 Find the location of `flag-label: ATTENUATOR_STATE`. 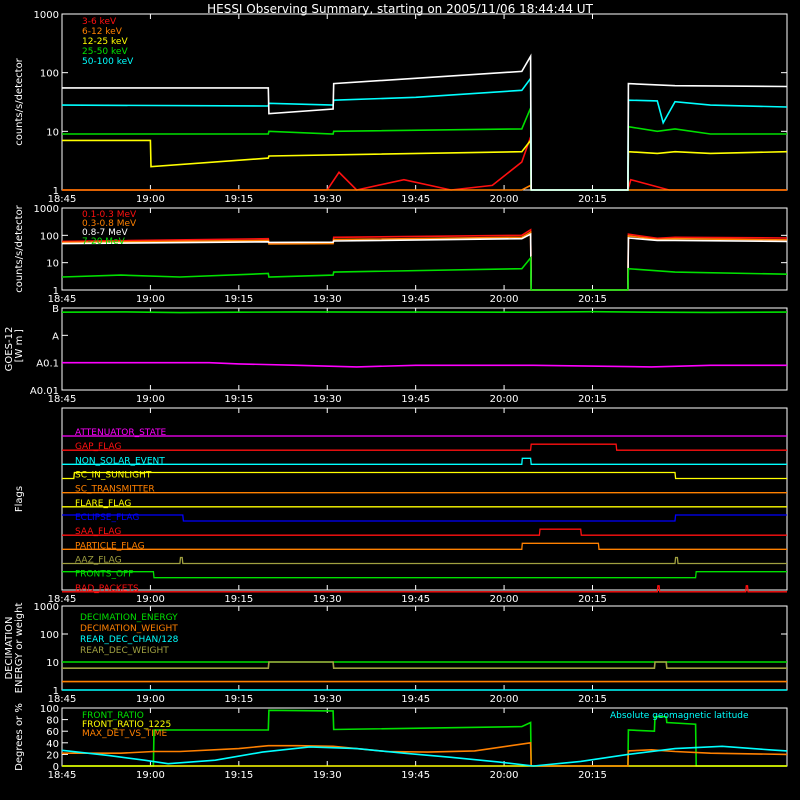

flag-label: ATTENUATOR_STATE is located at coordinates (121, 433).